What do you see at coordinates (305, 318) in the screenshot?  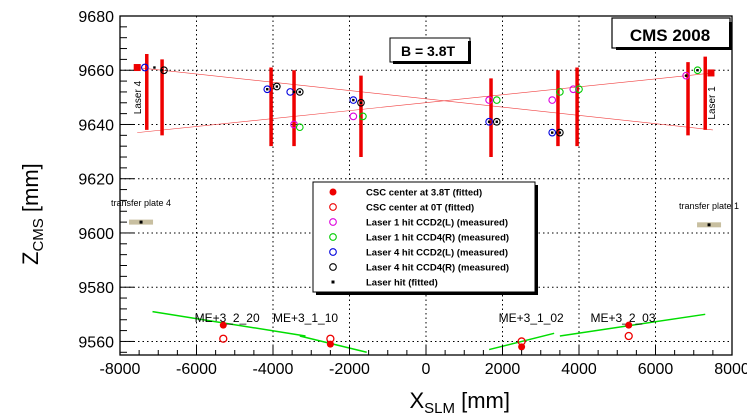 I see `chamber-label: ME+3_1_10` at bounding box center [305, 318].